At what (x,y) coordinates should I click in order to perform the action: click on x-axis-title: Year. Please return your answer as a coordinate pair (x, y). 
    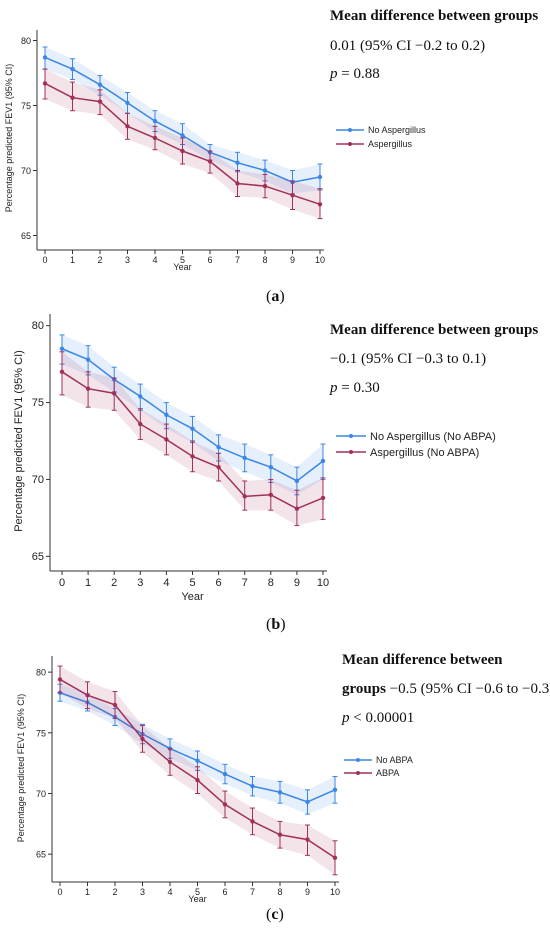
    Looking at the image, I should click on (197, 899).